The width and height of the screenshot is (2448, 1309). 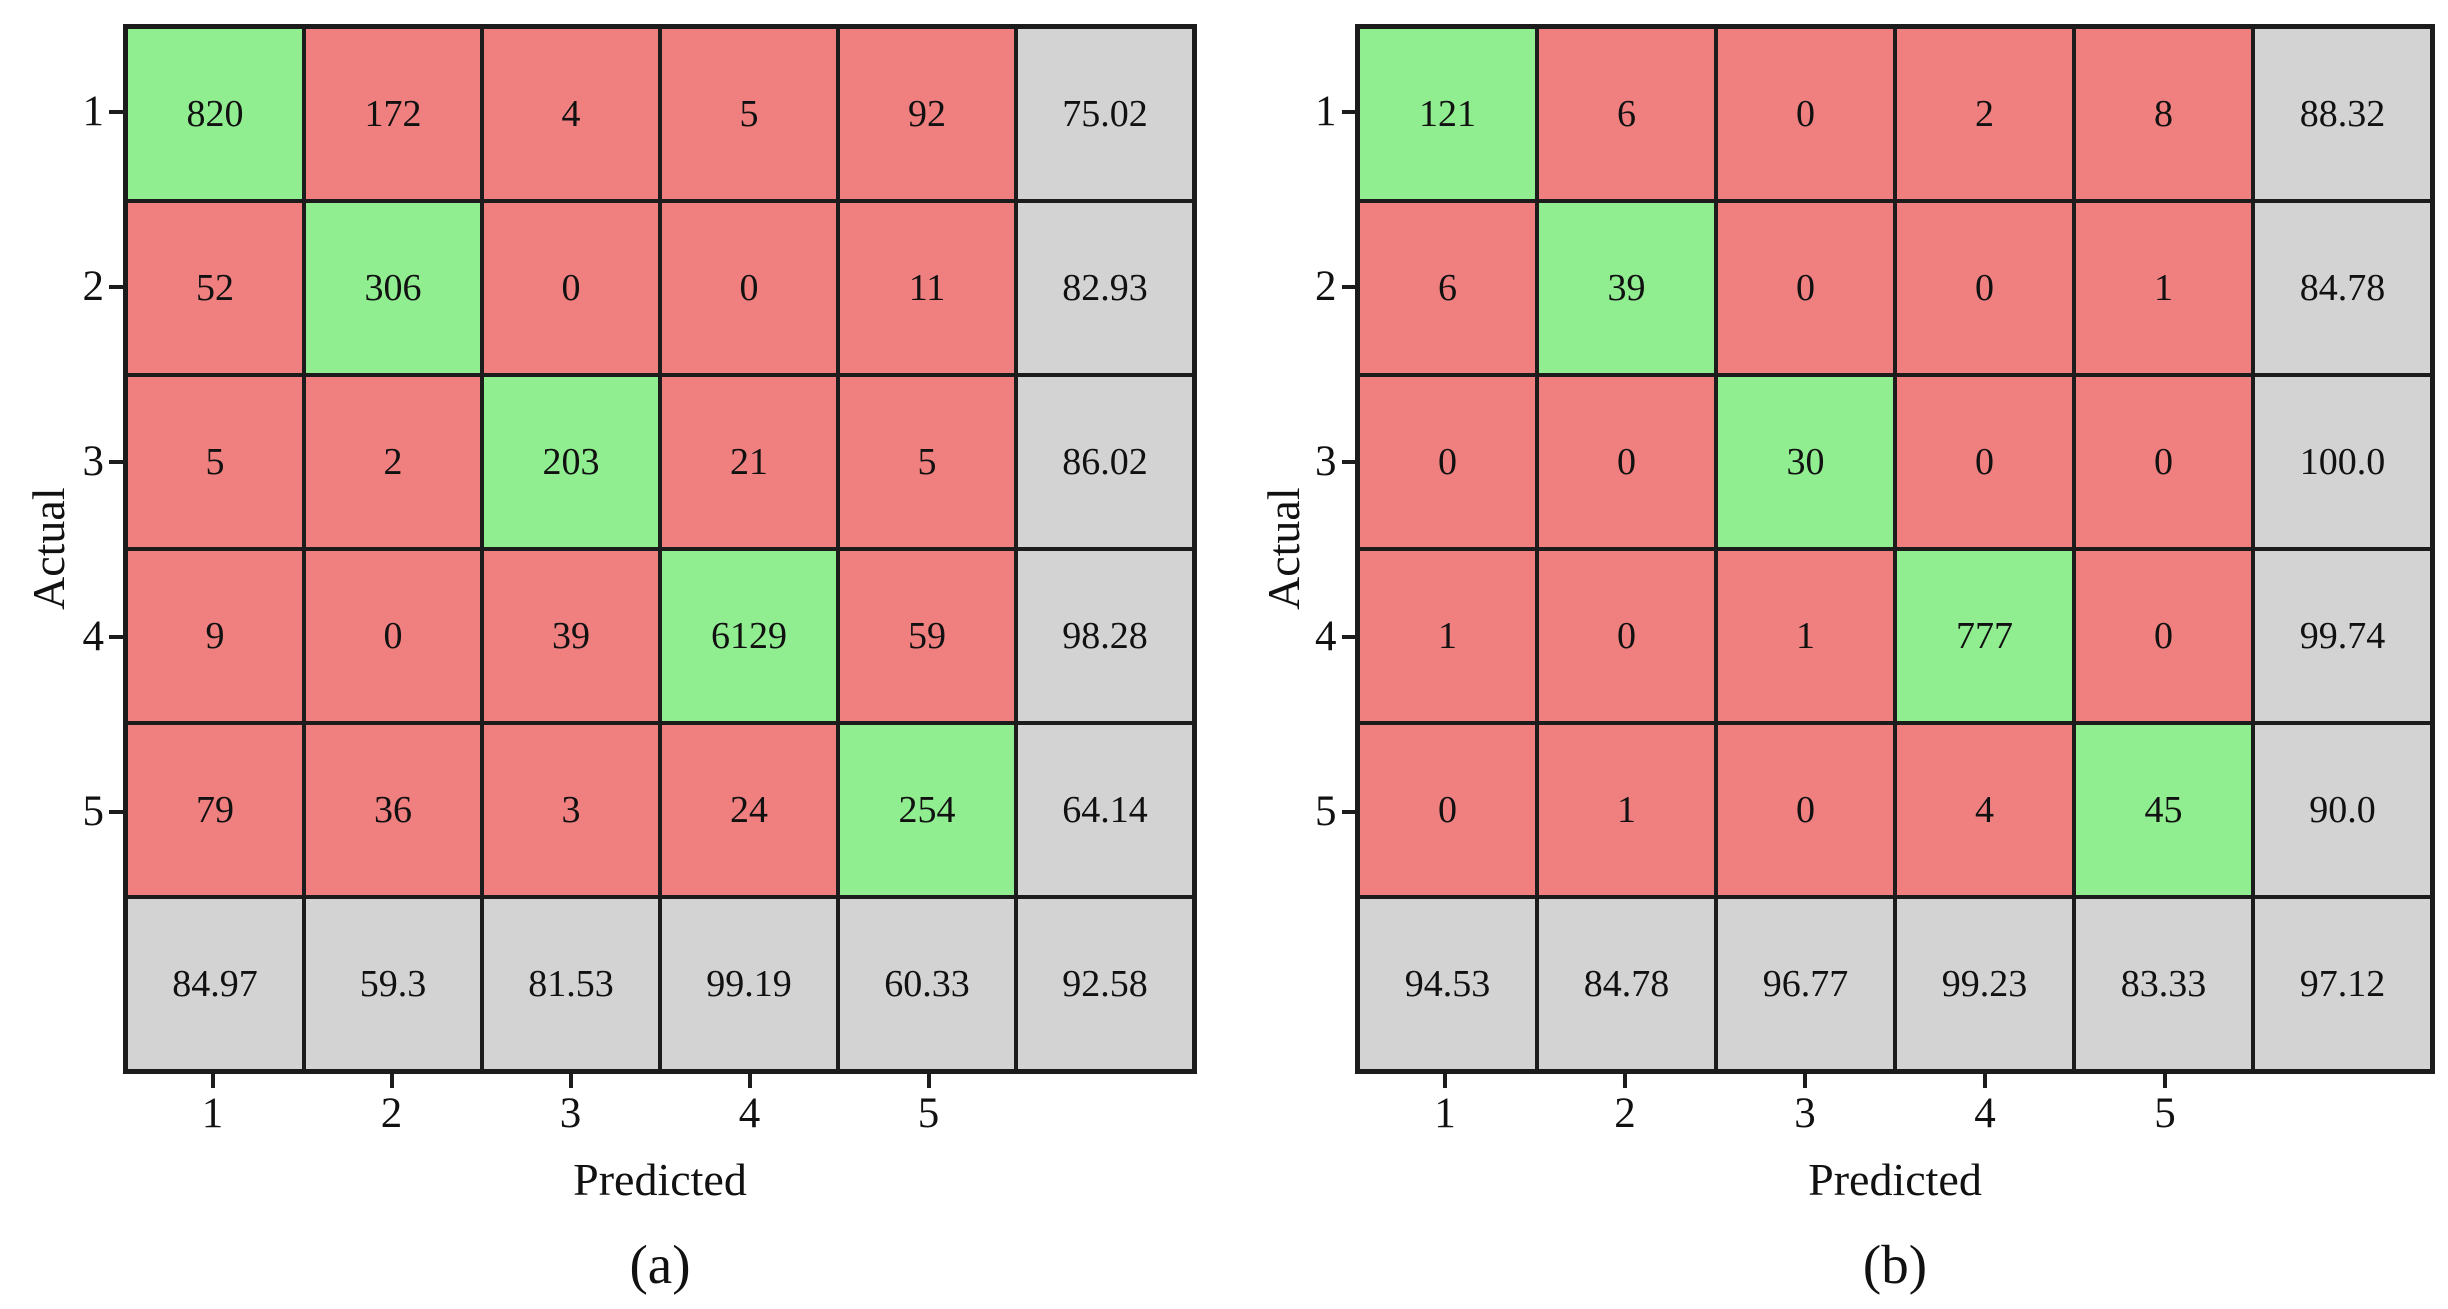 What do you see at coordinates (1447, 984) in the screenshot?
I see `col-accuracy-b-1: 94.53` at bounding box center [1447, 984].